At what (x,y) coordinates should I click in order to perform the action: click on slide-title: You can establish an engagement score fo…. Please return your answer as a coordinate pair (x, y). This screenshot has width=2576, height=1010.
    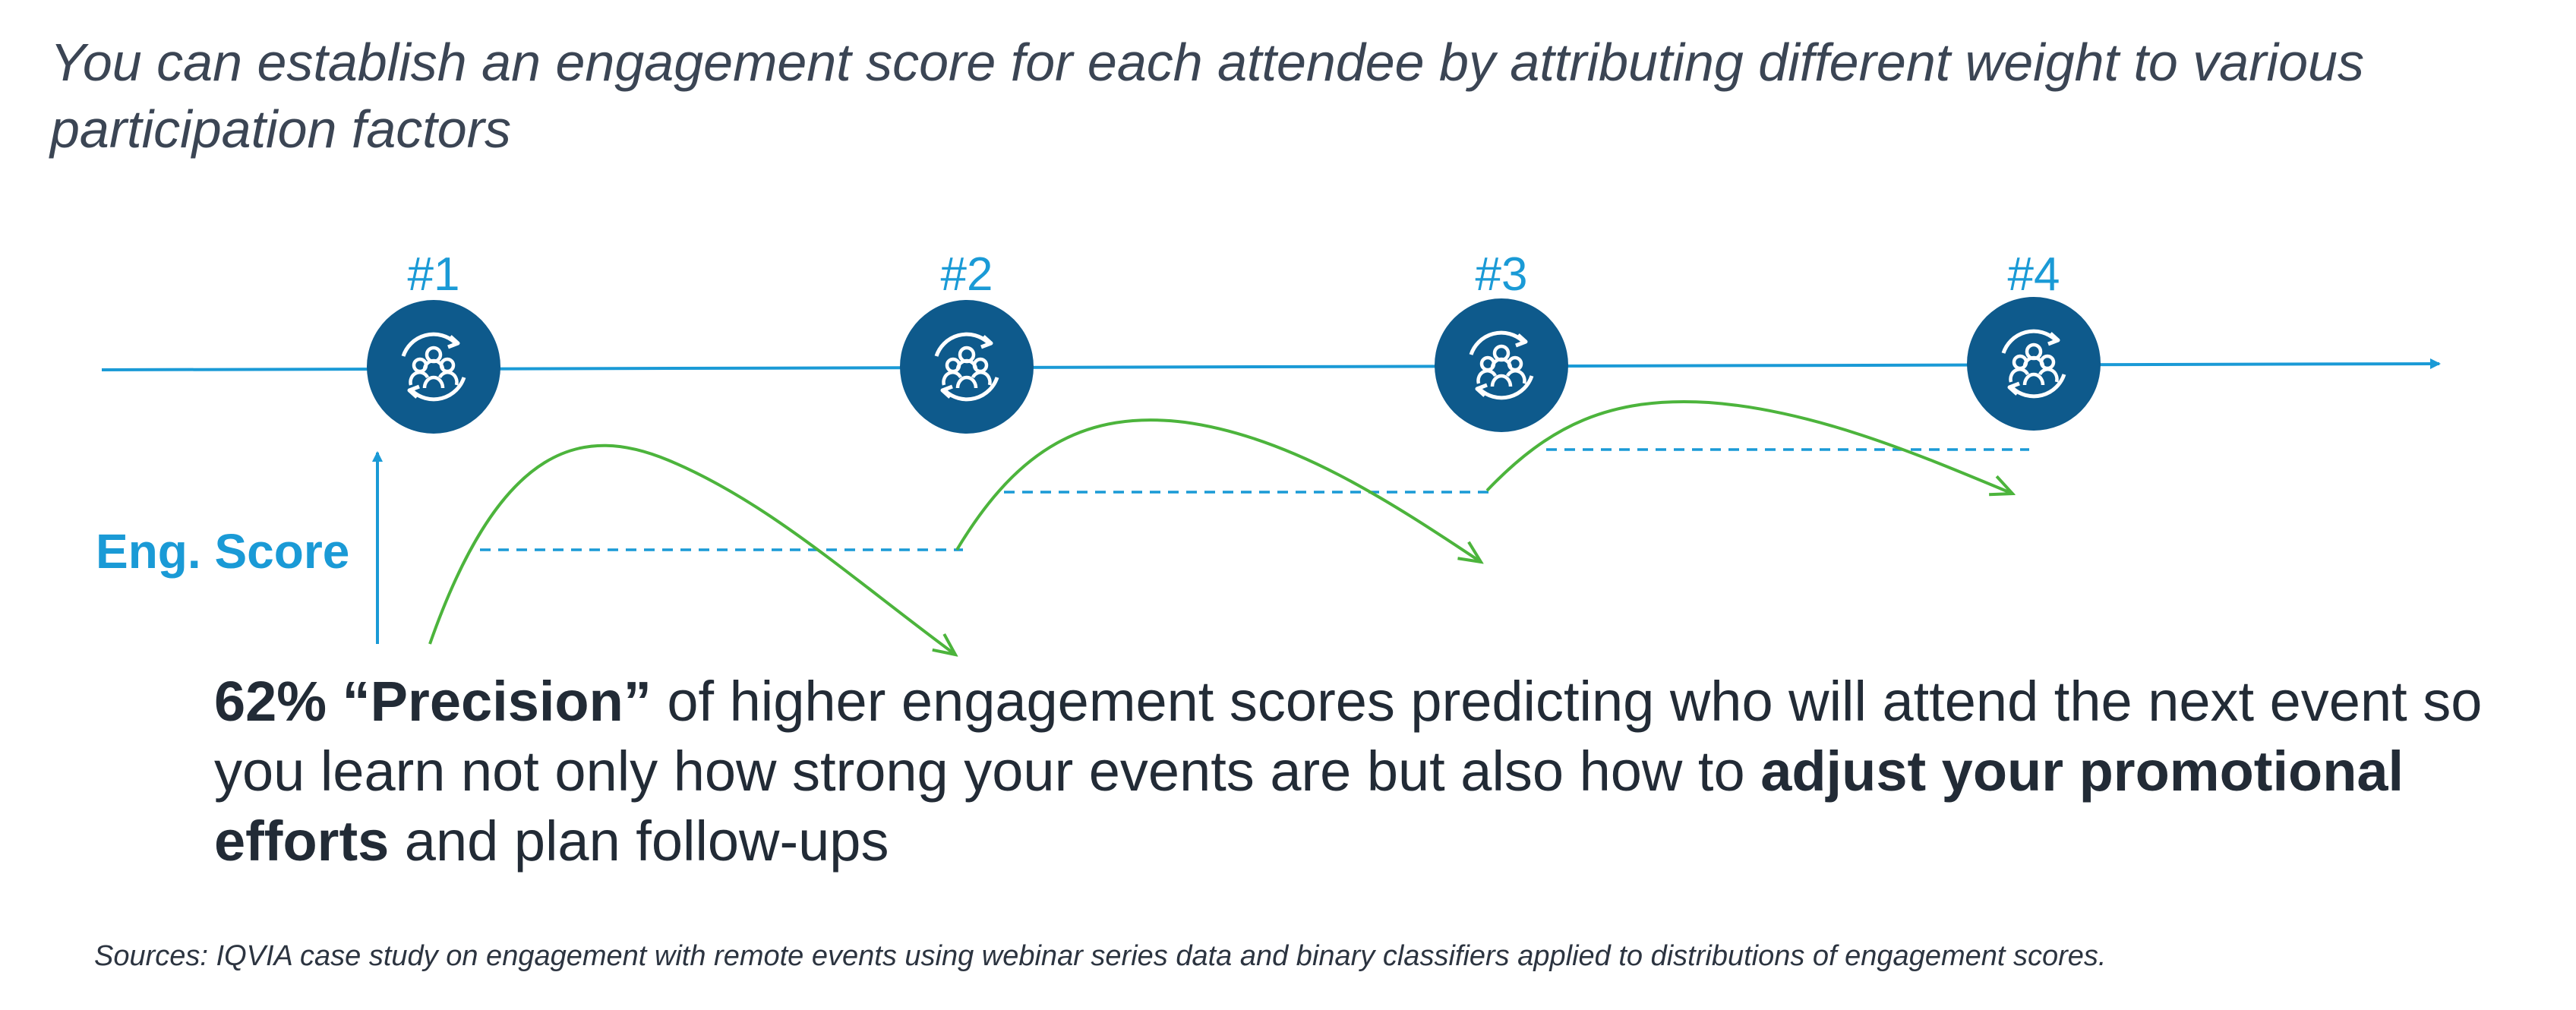
    Looking at the image, I should click on (1207, 96).